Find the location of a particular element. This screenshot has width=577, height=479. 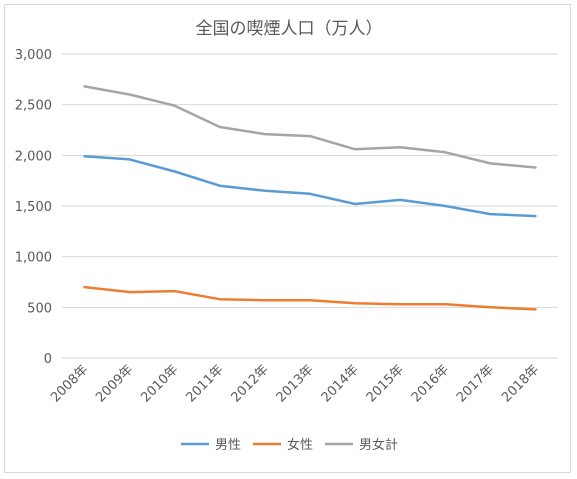

x-tick-label: 2018年 is located at coordinates (520, 383).